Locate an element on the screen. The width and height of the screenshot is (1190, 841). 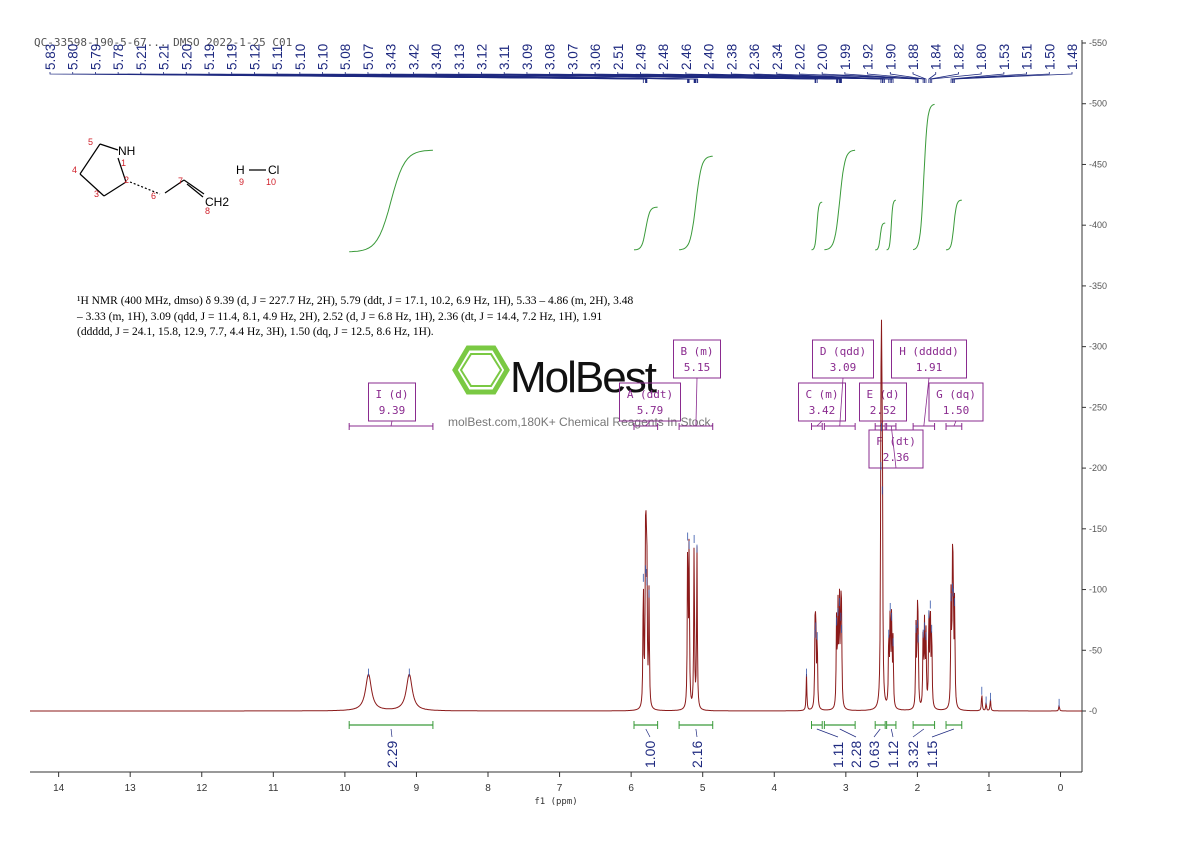
peak-label: 3.12 is located at coordinates (482, 57).